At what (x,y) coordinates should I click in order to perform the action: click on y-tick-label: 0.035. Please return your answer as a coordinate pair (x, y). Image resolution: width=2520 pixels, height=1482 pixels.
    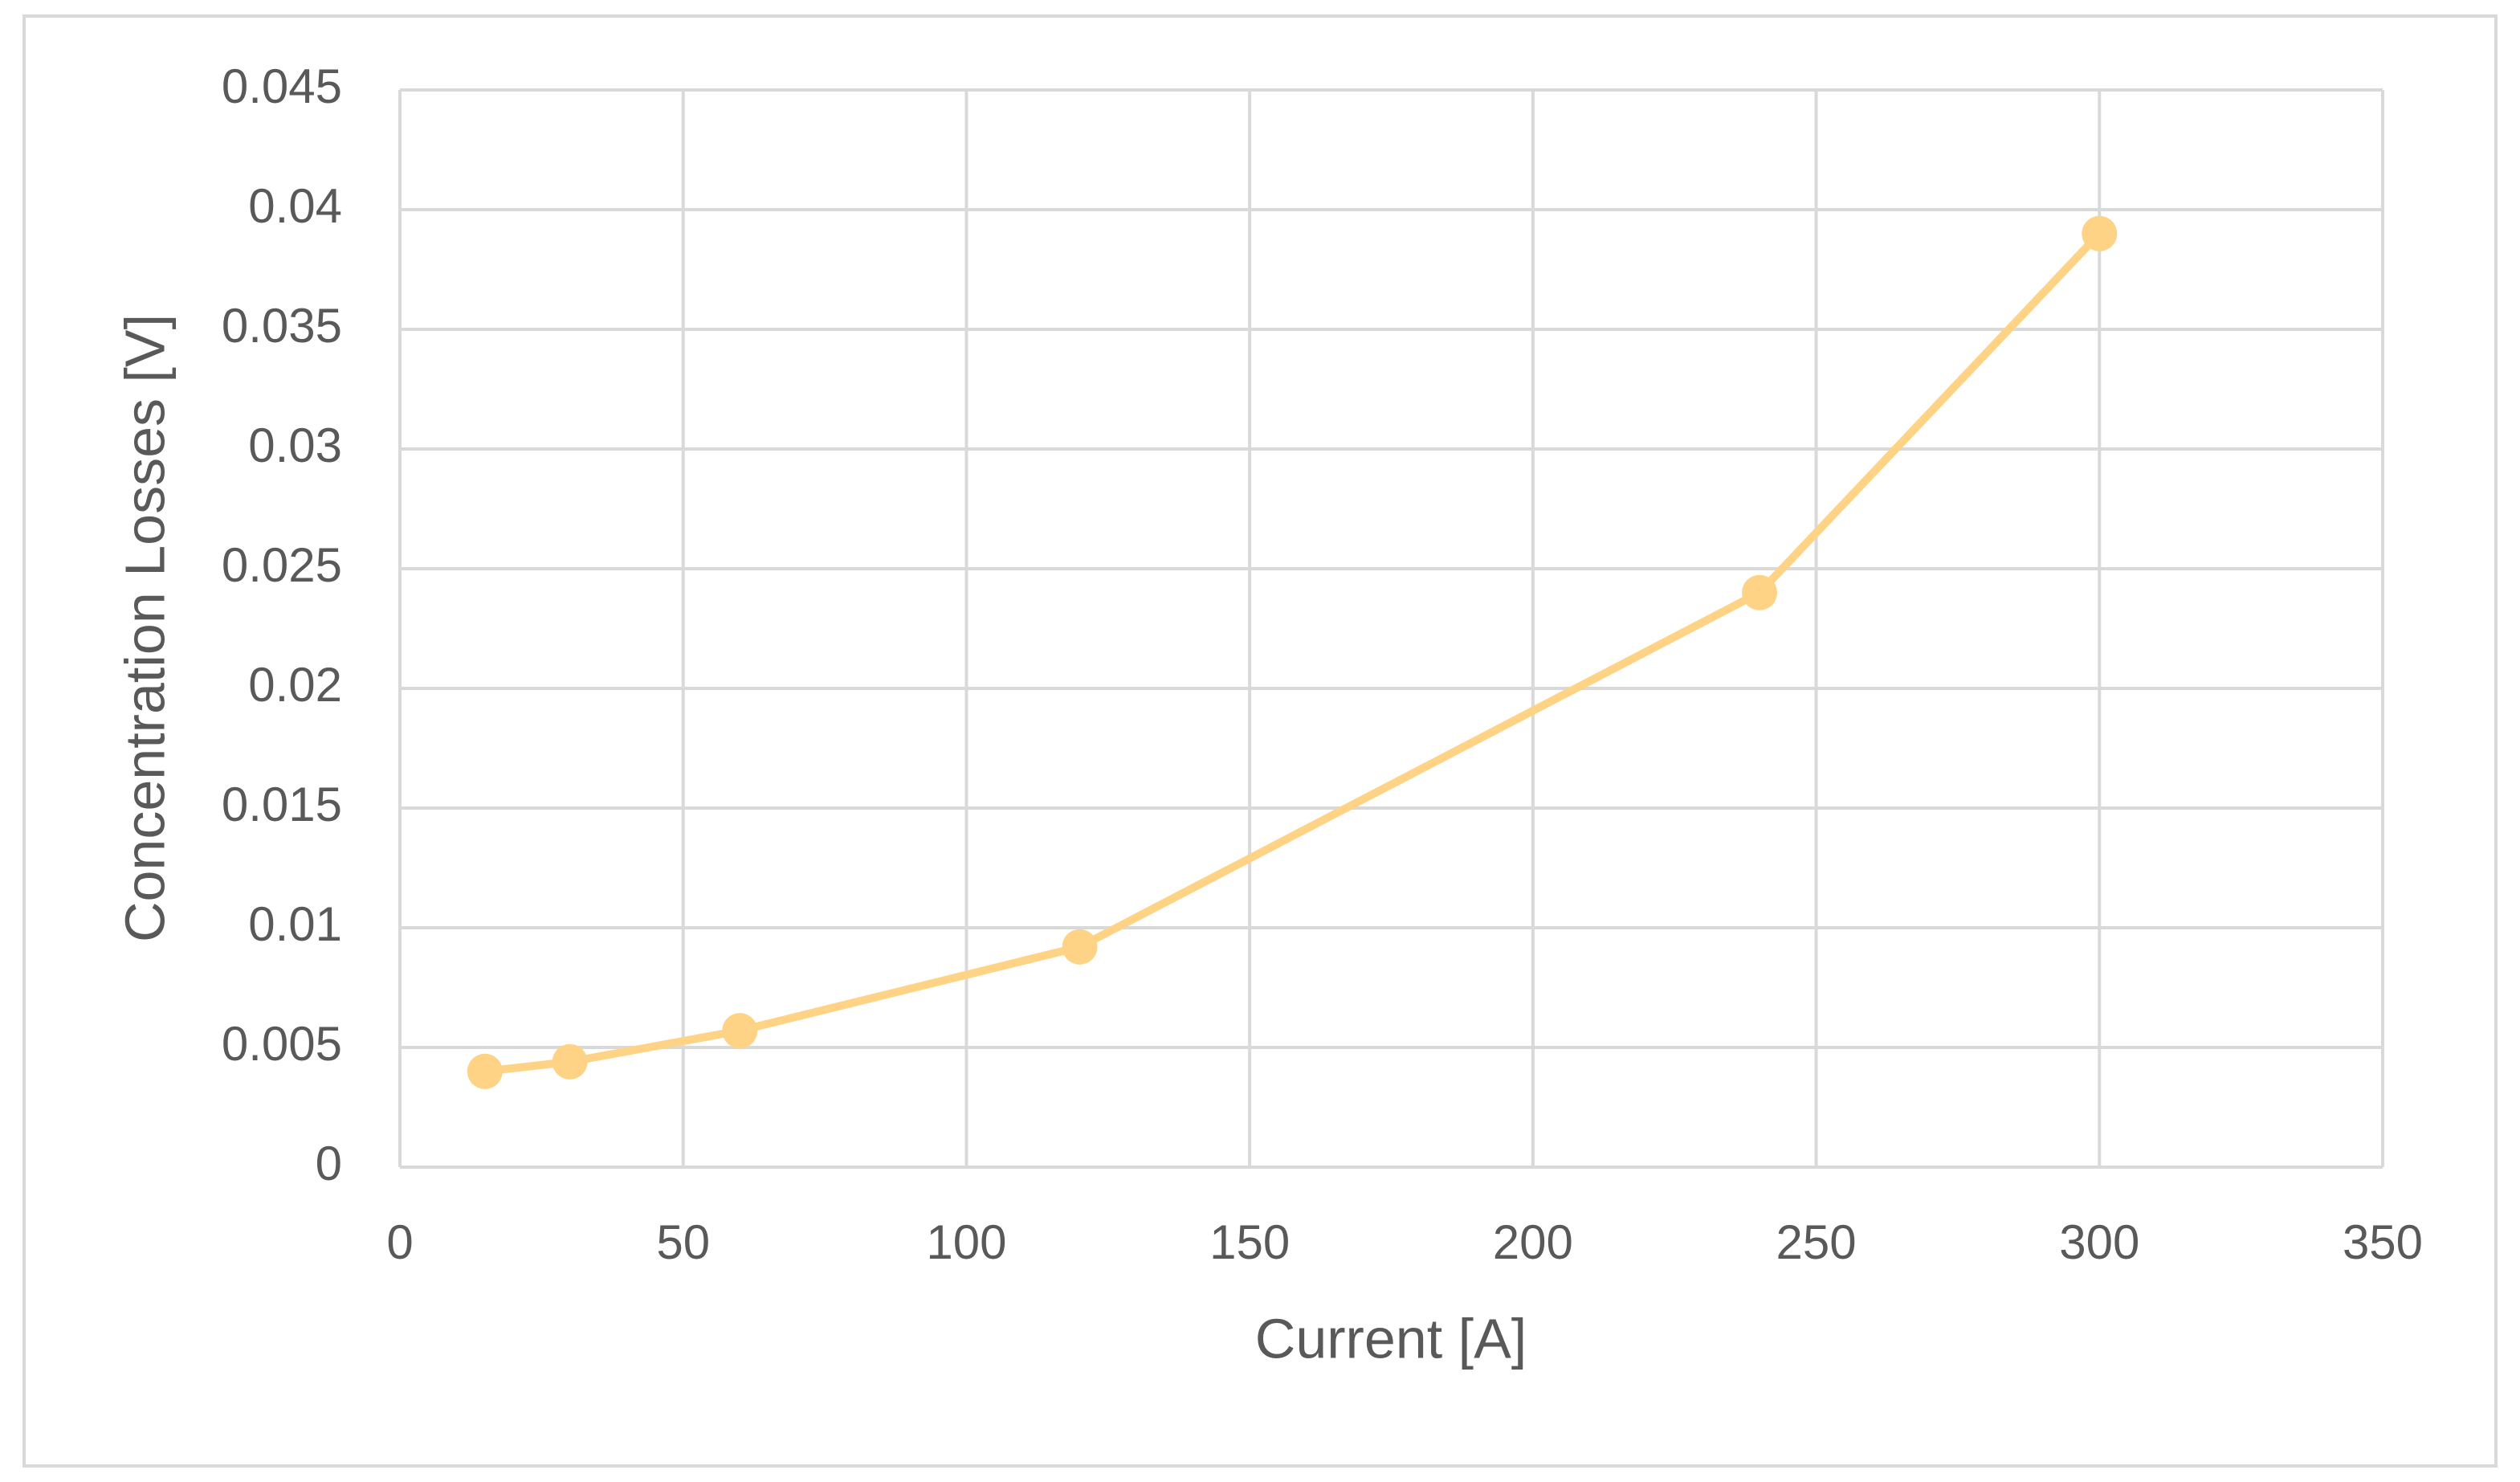
    Looking at the image, I should click on (282, 326).